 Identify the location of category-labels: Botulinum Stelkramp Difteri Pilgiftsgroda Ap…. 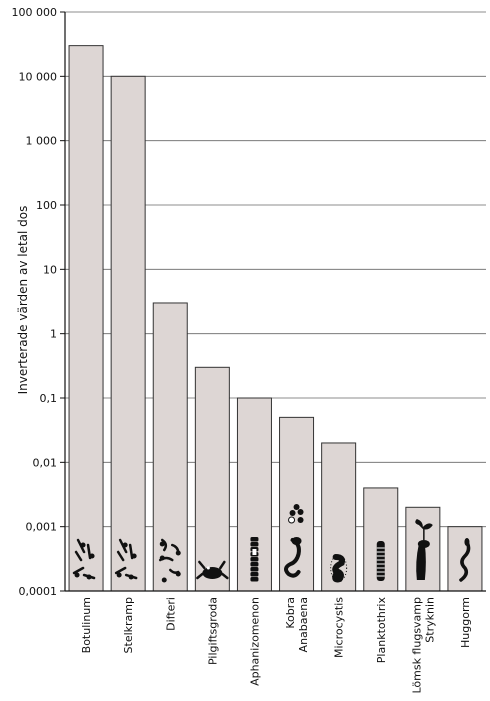
(276, 645).